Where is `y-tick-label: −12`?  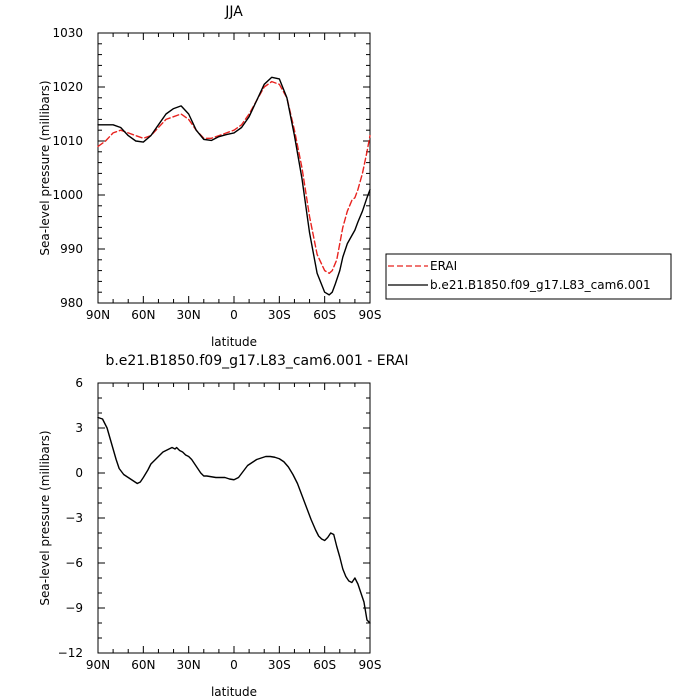 y-tick-label: −12 is located at coordinates (70, 653).